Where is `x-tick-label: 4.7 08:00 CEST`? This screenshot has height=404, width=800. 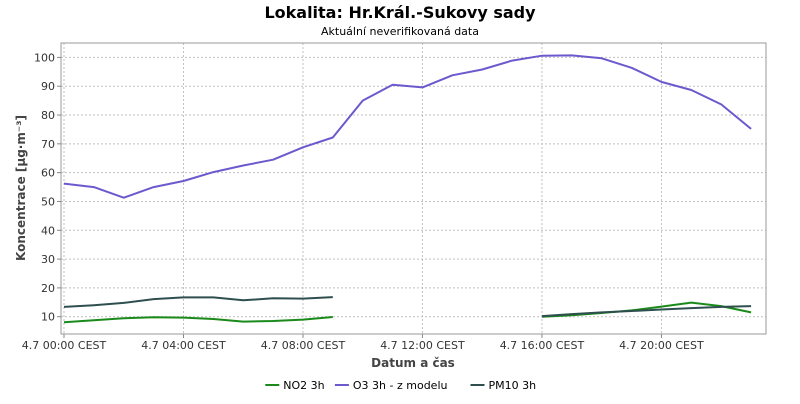 x-tick-label: 4.7 08:00 CEST is located at coordinates (303, 345).